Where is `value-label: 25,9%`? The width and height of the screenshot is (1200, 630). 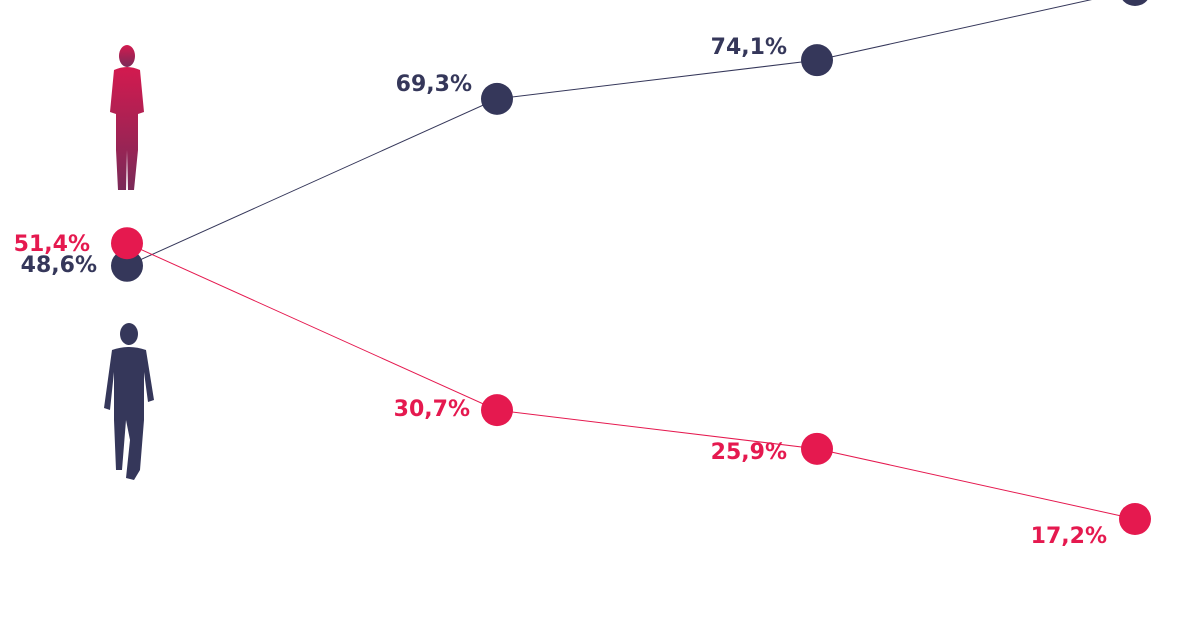
value-label: 25,9% is located at coordinates (749, 452).